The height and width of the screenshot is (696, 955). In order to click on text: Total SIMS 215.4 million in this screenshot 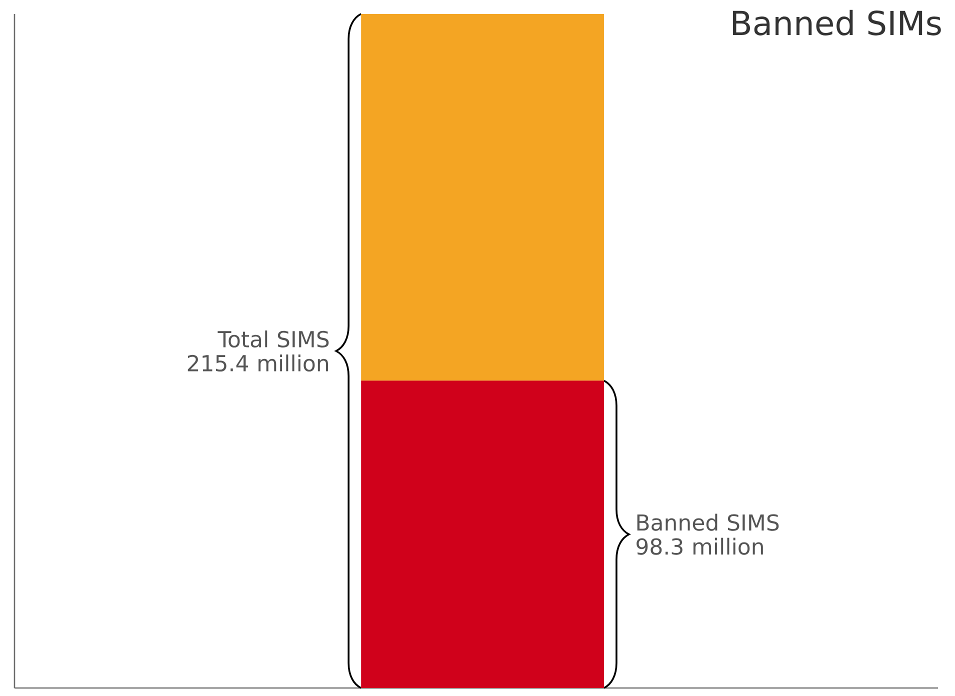, I will do `click(258, 351)`.